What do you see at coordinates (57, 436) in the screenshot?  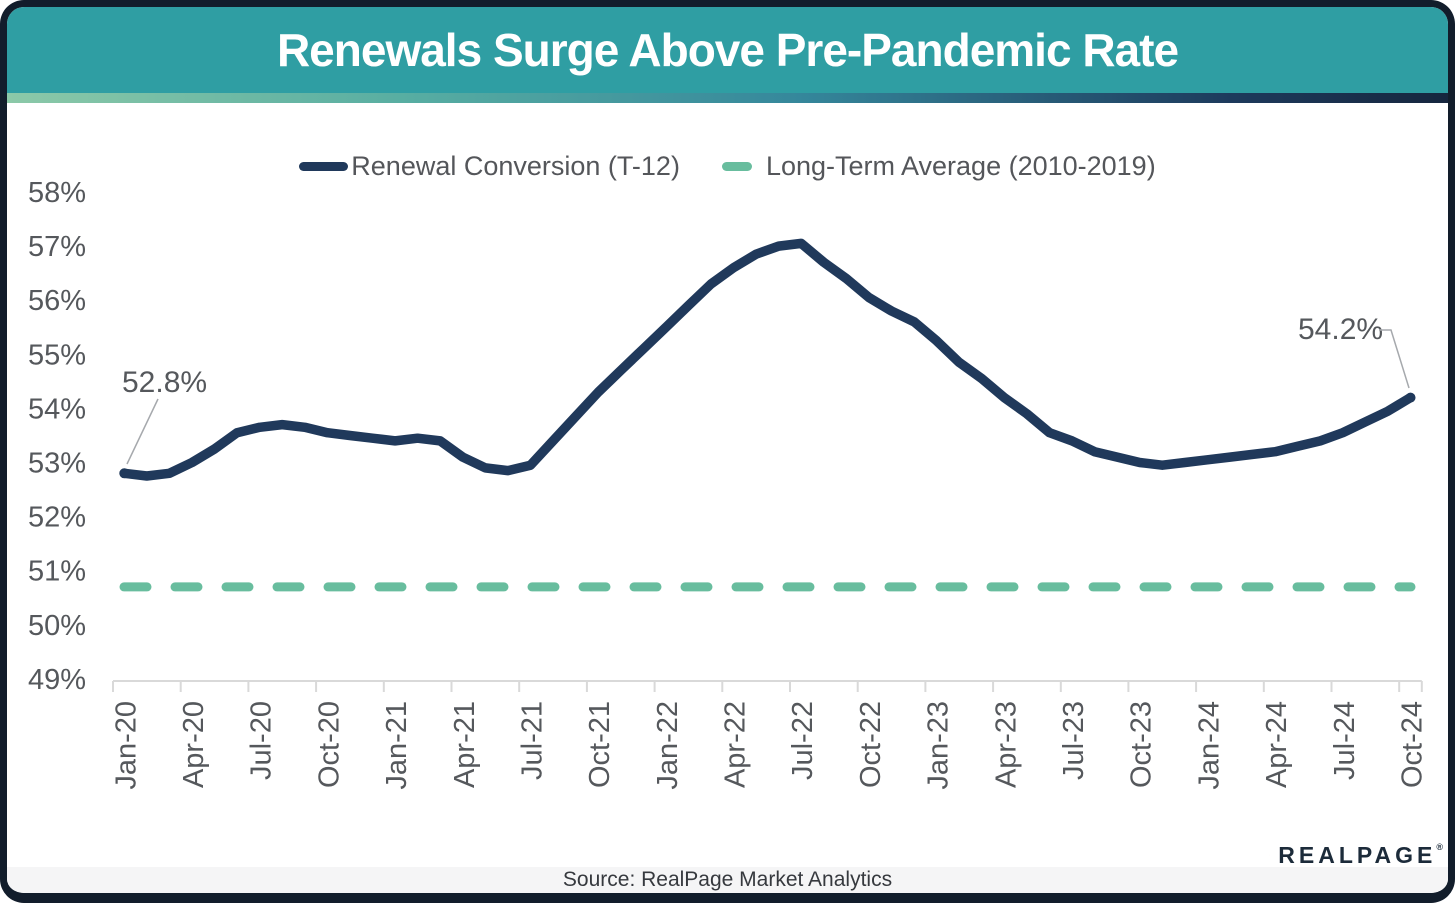 I see `y-axis-labels: 58% 57% 56% 55% 54% 53% 52% 51% 50% 49%` at bounding box center [57, 436].